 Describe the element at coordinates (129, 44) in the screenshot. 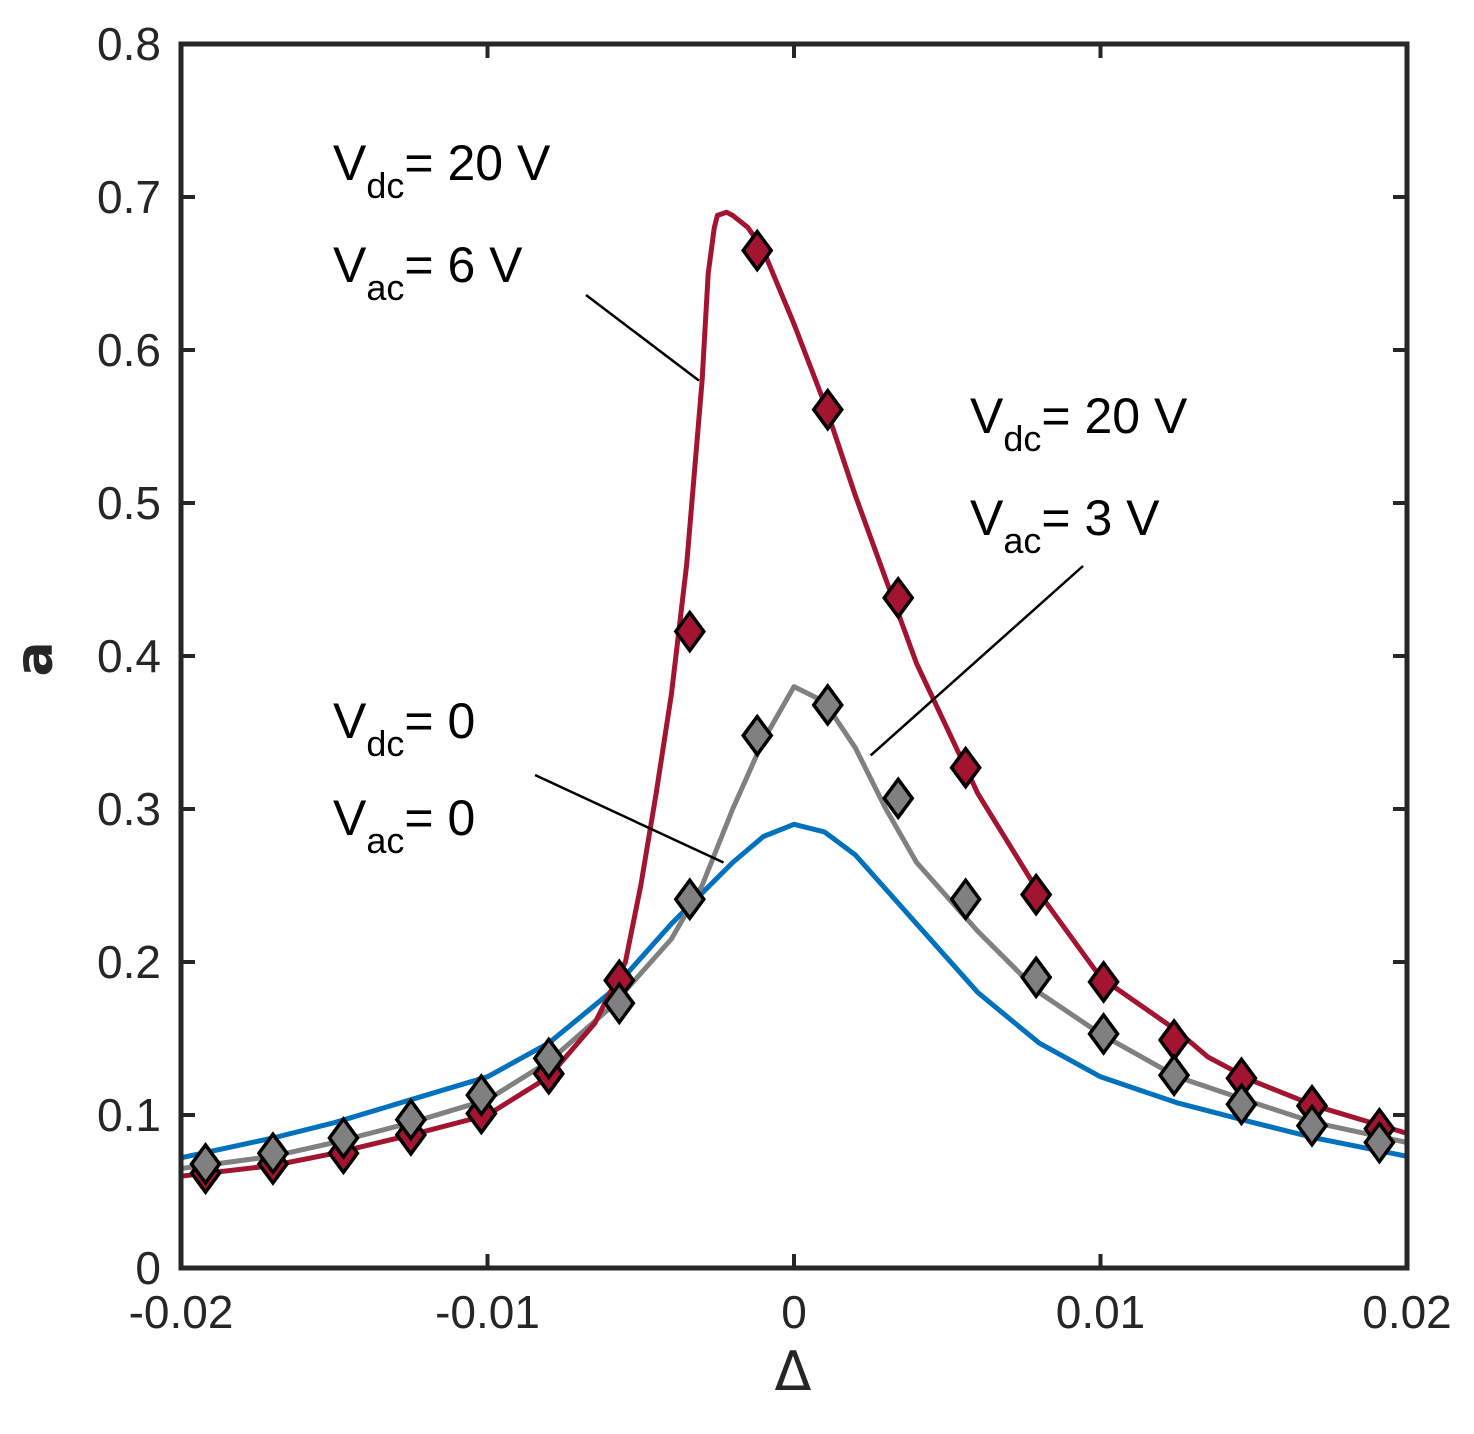

I see `y-tick-label: 0.8` at that location.